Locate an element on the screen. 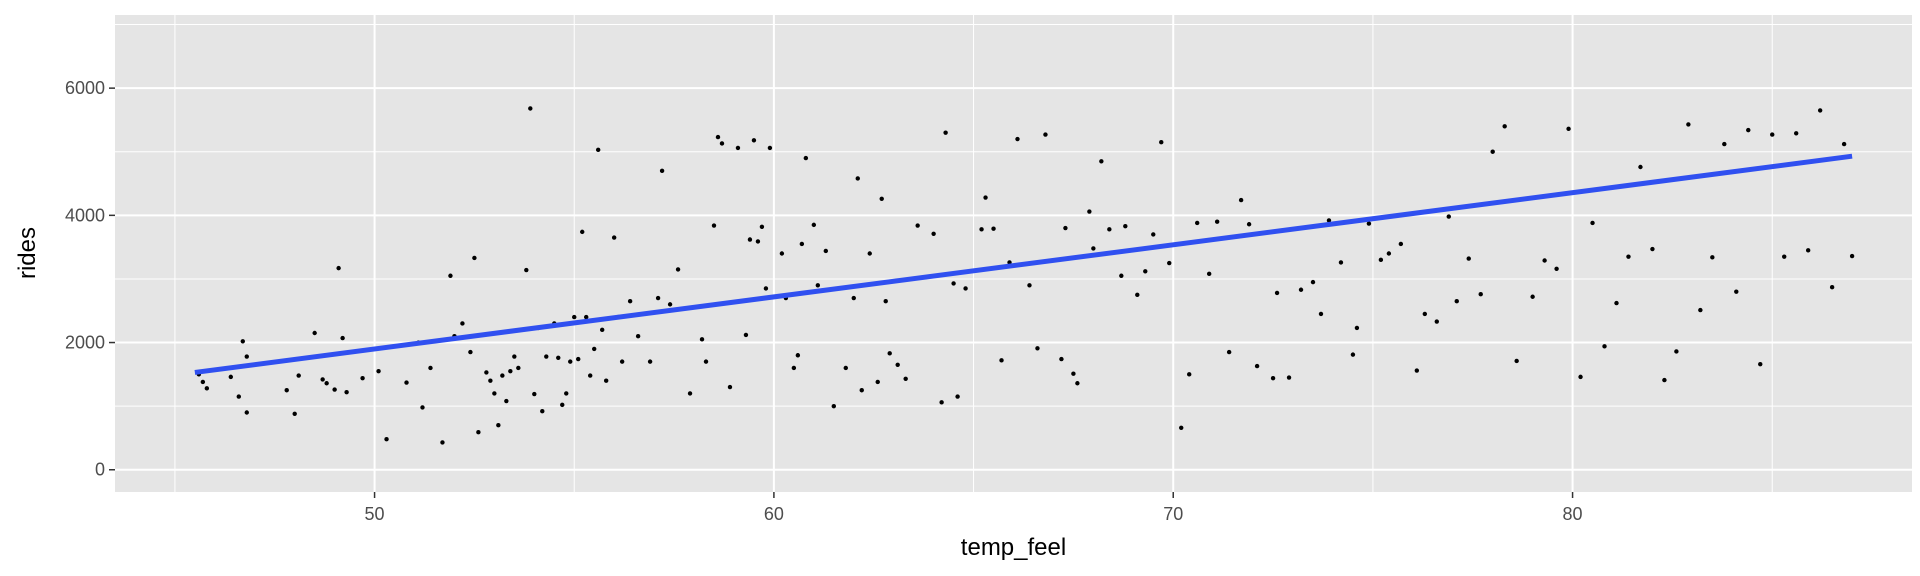 The height and width of the screenshot is (576, 1920). y-tick-label: 2000 is located at coordinates (85, 343).